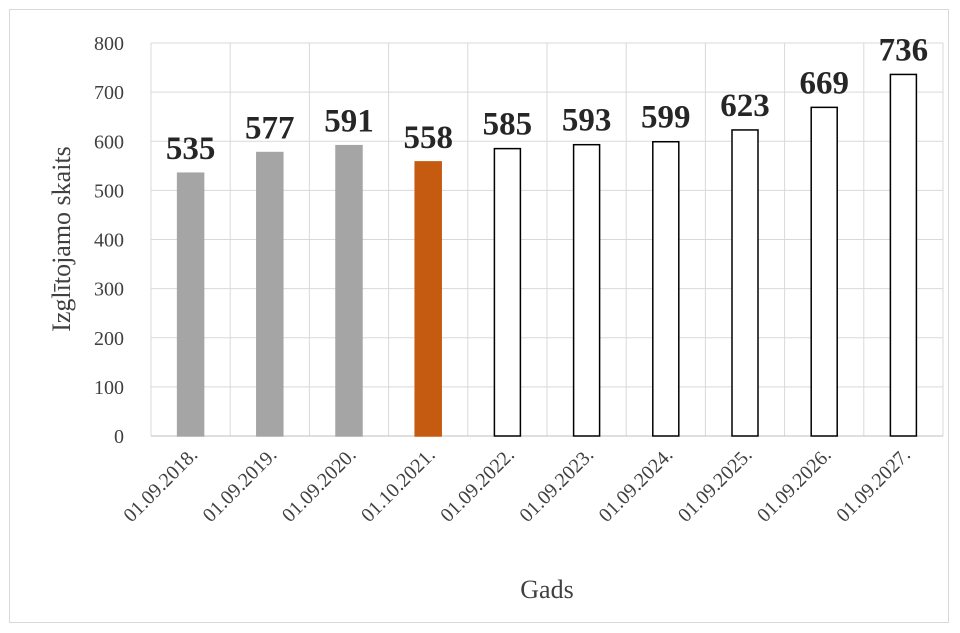  I want to click on data-label: 585, so click(508, 125).